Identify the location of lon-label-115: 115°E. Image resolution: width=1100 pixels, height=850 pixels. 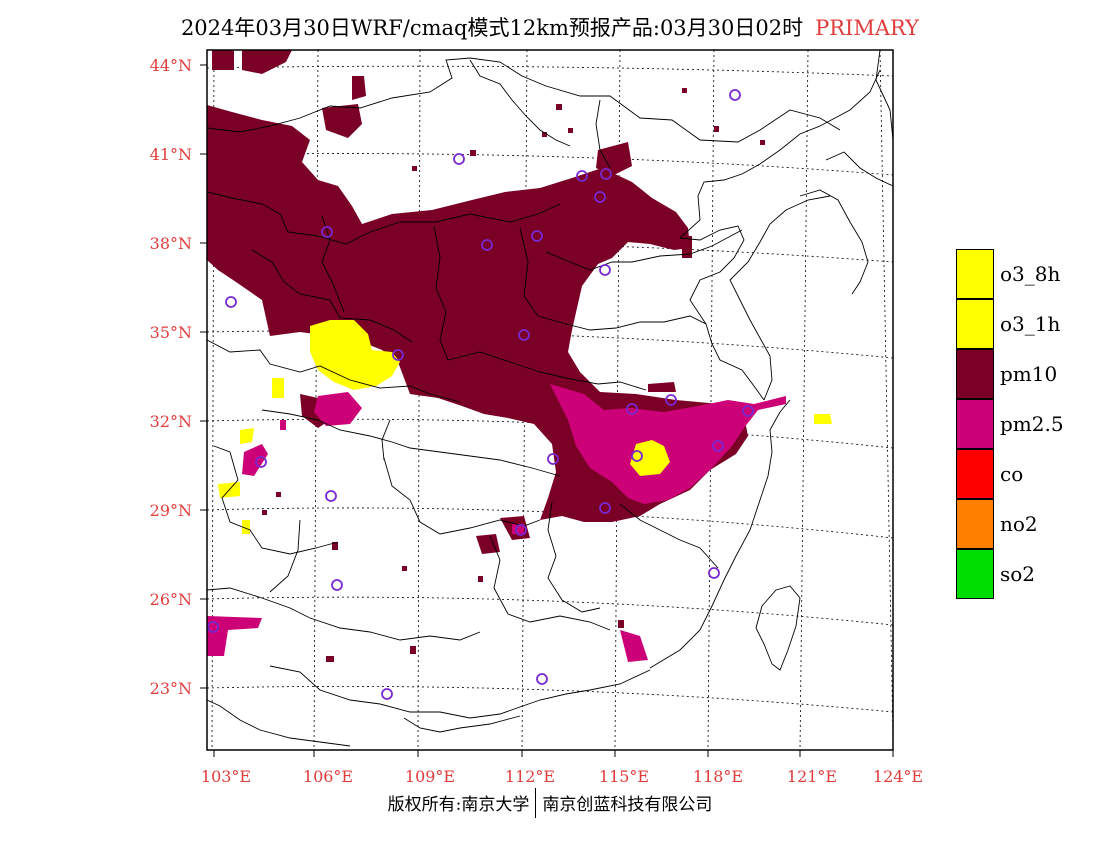
(624, 776).